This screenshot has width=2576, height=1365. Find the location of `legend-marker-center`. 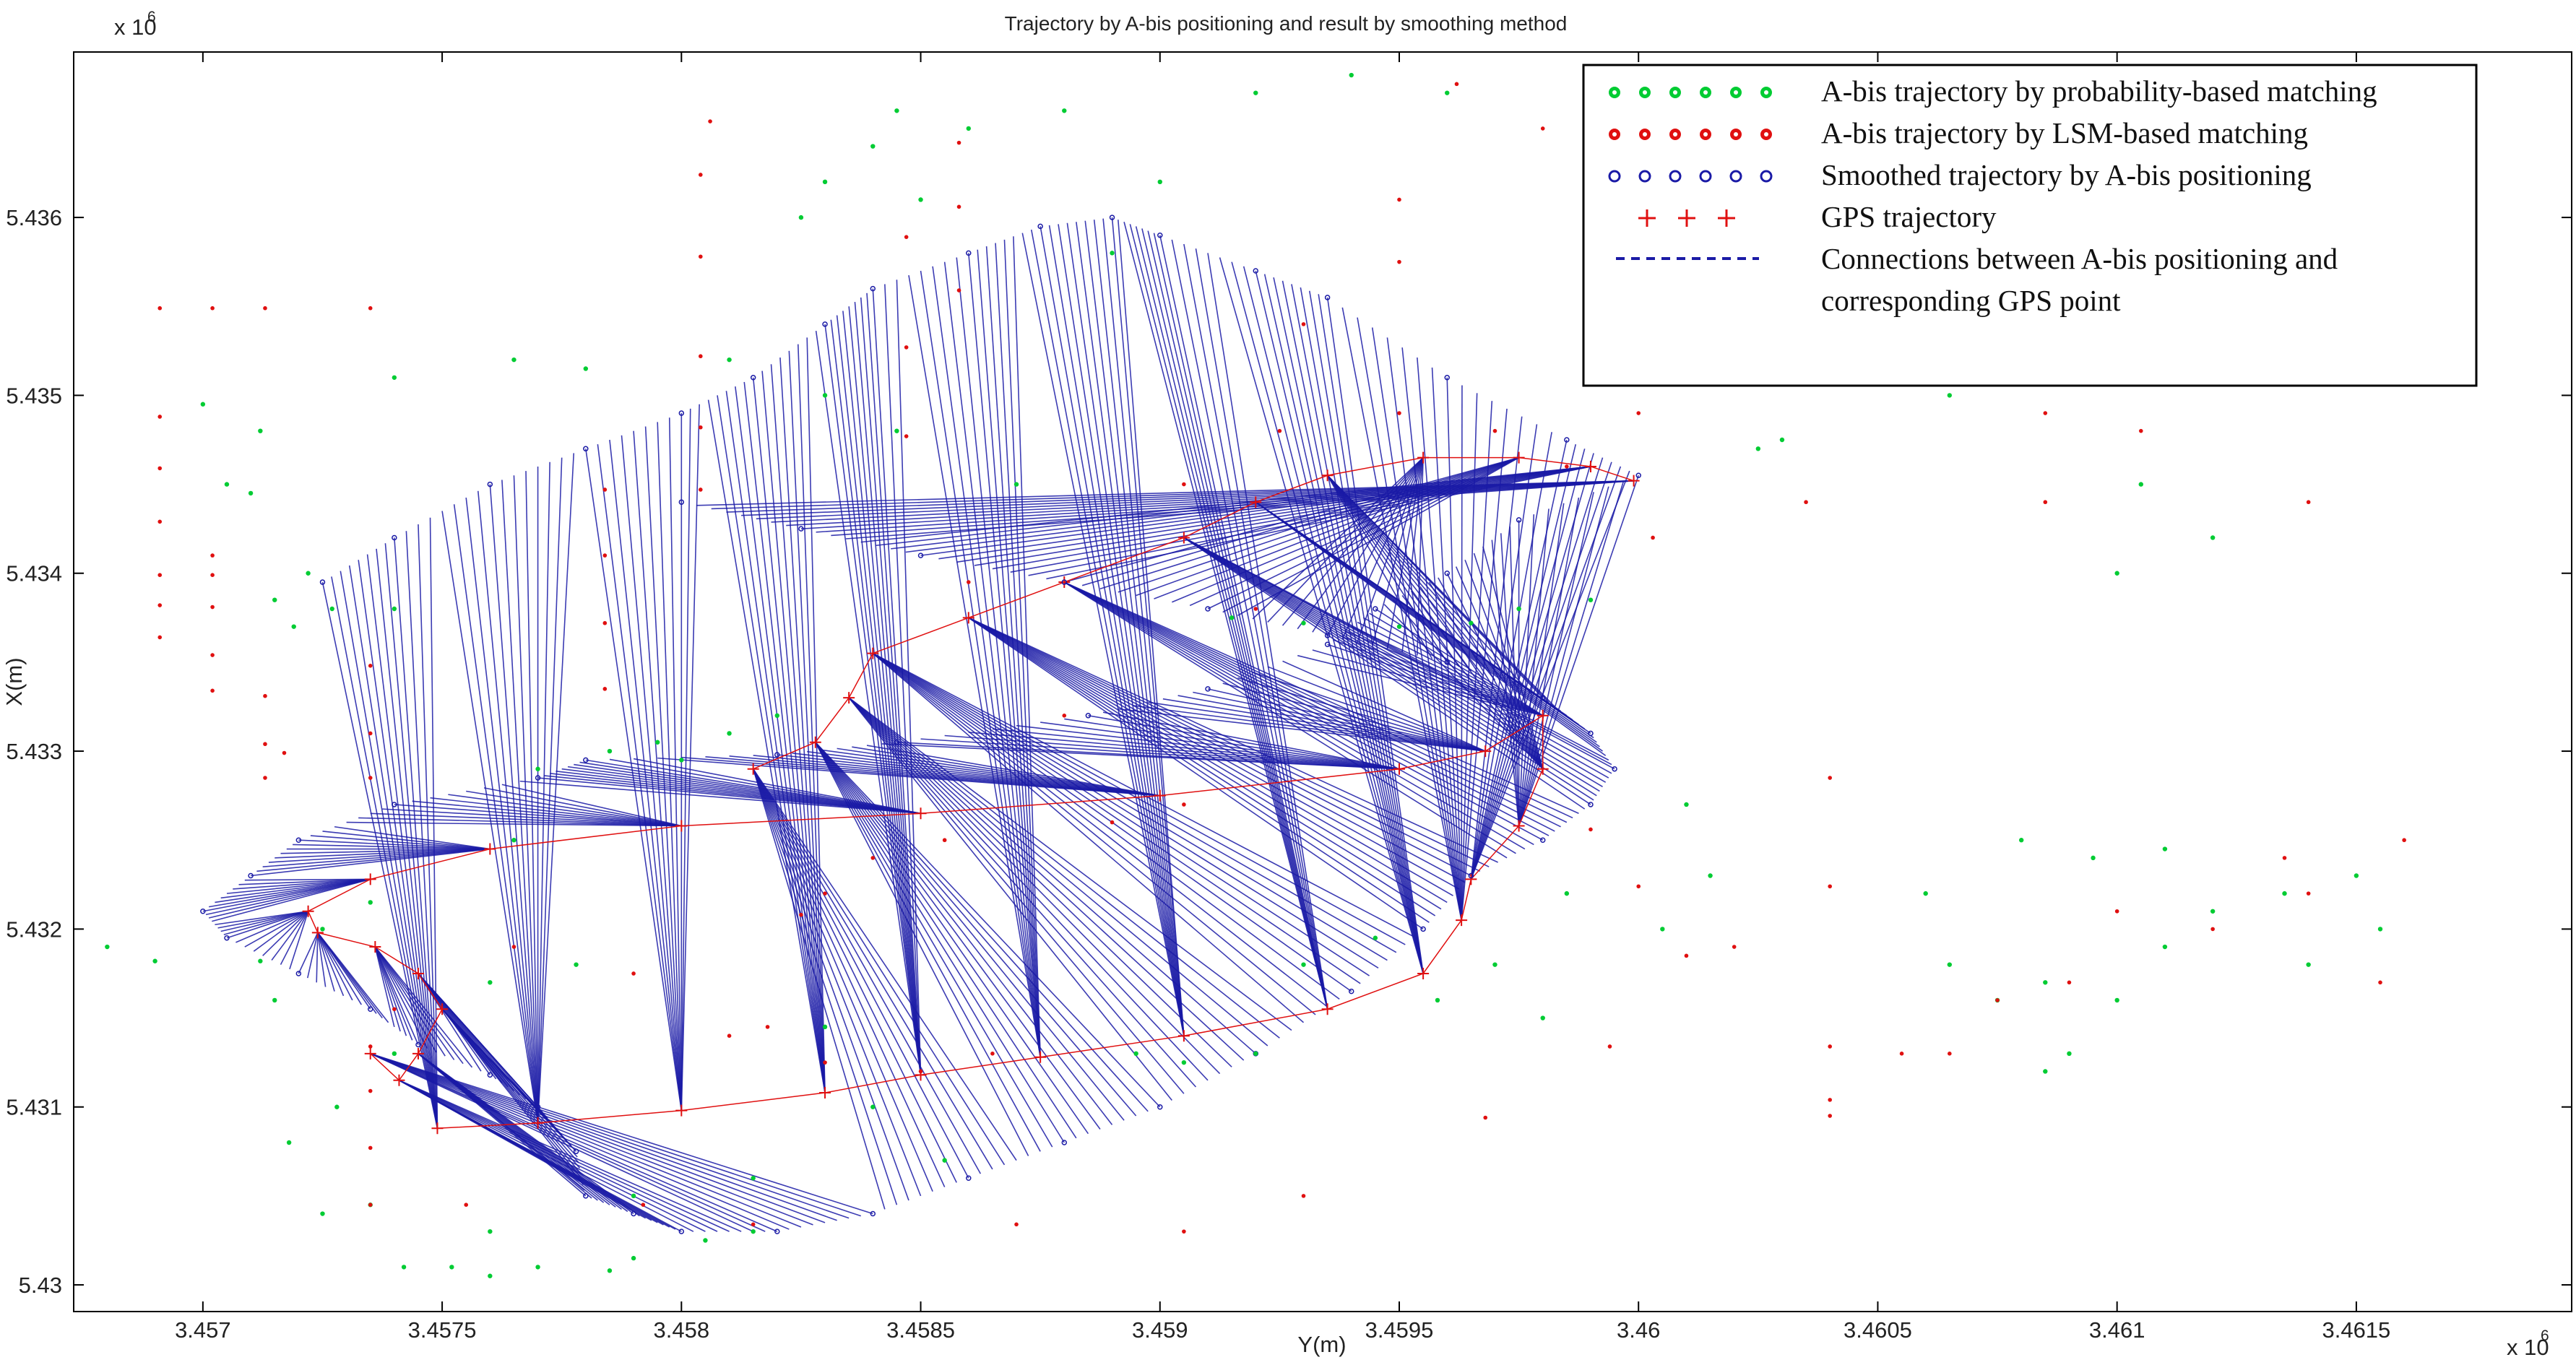

legend-marker-center is located at coordinates (1766, 92).